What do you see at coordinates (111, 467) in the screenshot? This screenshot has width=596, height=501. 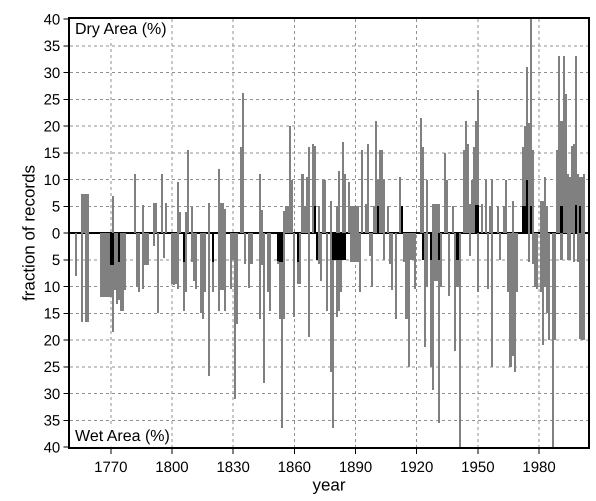 I see `x-tick-label: 1770` at bounding box center [111, 467].